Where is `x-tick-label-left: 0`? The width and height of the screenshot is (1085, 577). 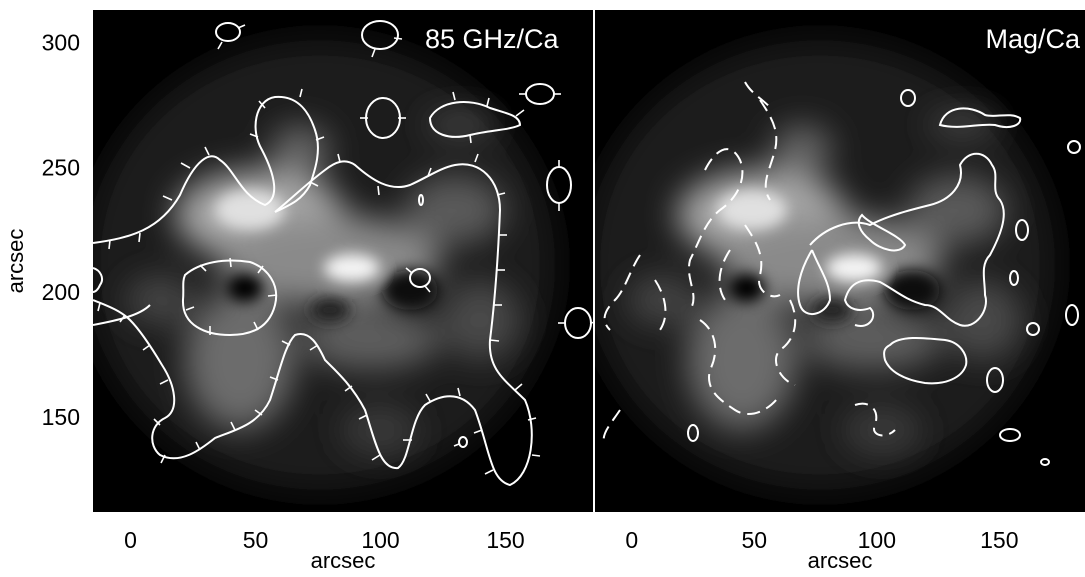 x-tick-label-left: 0 is located at coordinates (130, 540).